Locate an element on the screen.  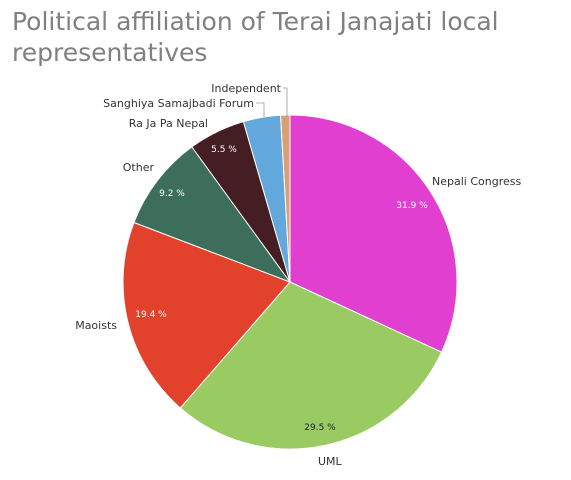
slice-label-ra-ja-pa-nepal: Ra Ja Pa Nepal is located at coordinates (168, 123).